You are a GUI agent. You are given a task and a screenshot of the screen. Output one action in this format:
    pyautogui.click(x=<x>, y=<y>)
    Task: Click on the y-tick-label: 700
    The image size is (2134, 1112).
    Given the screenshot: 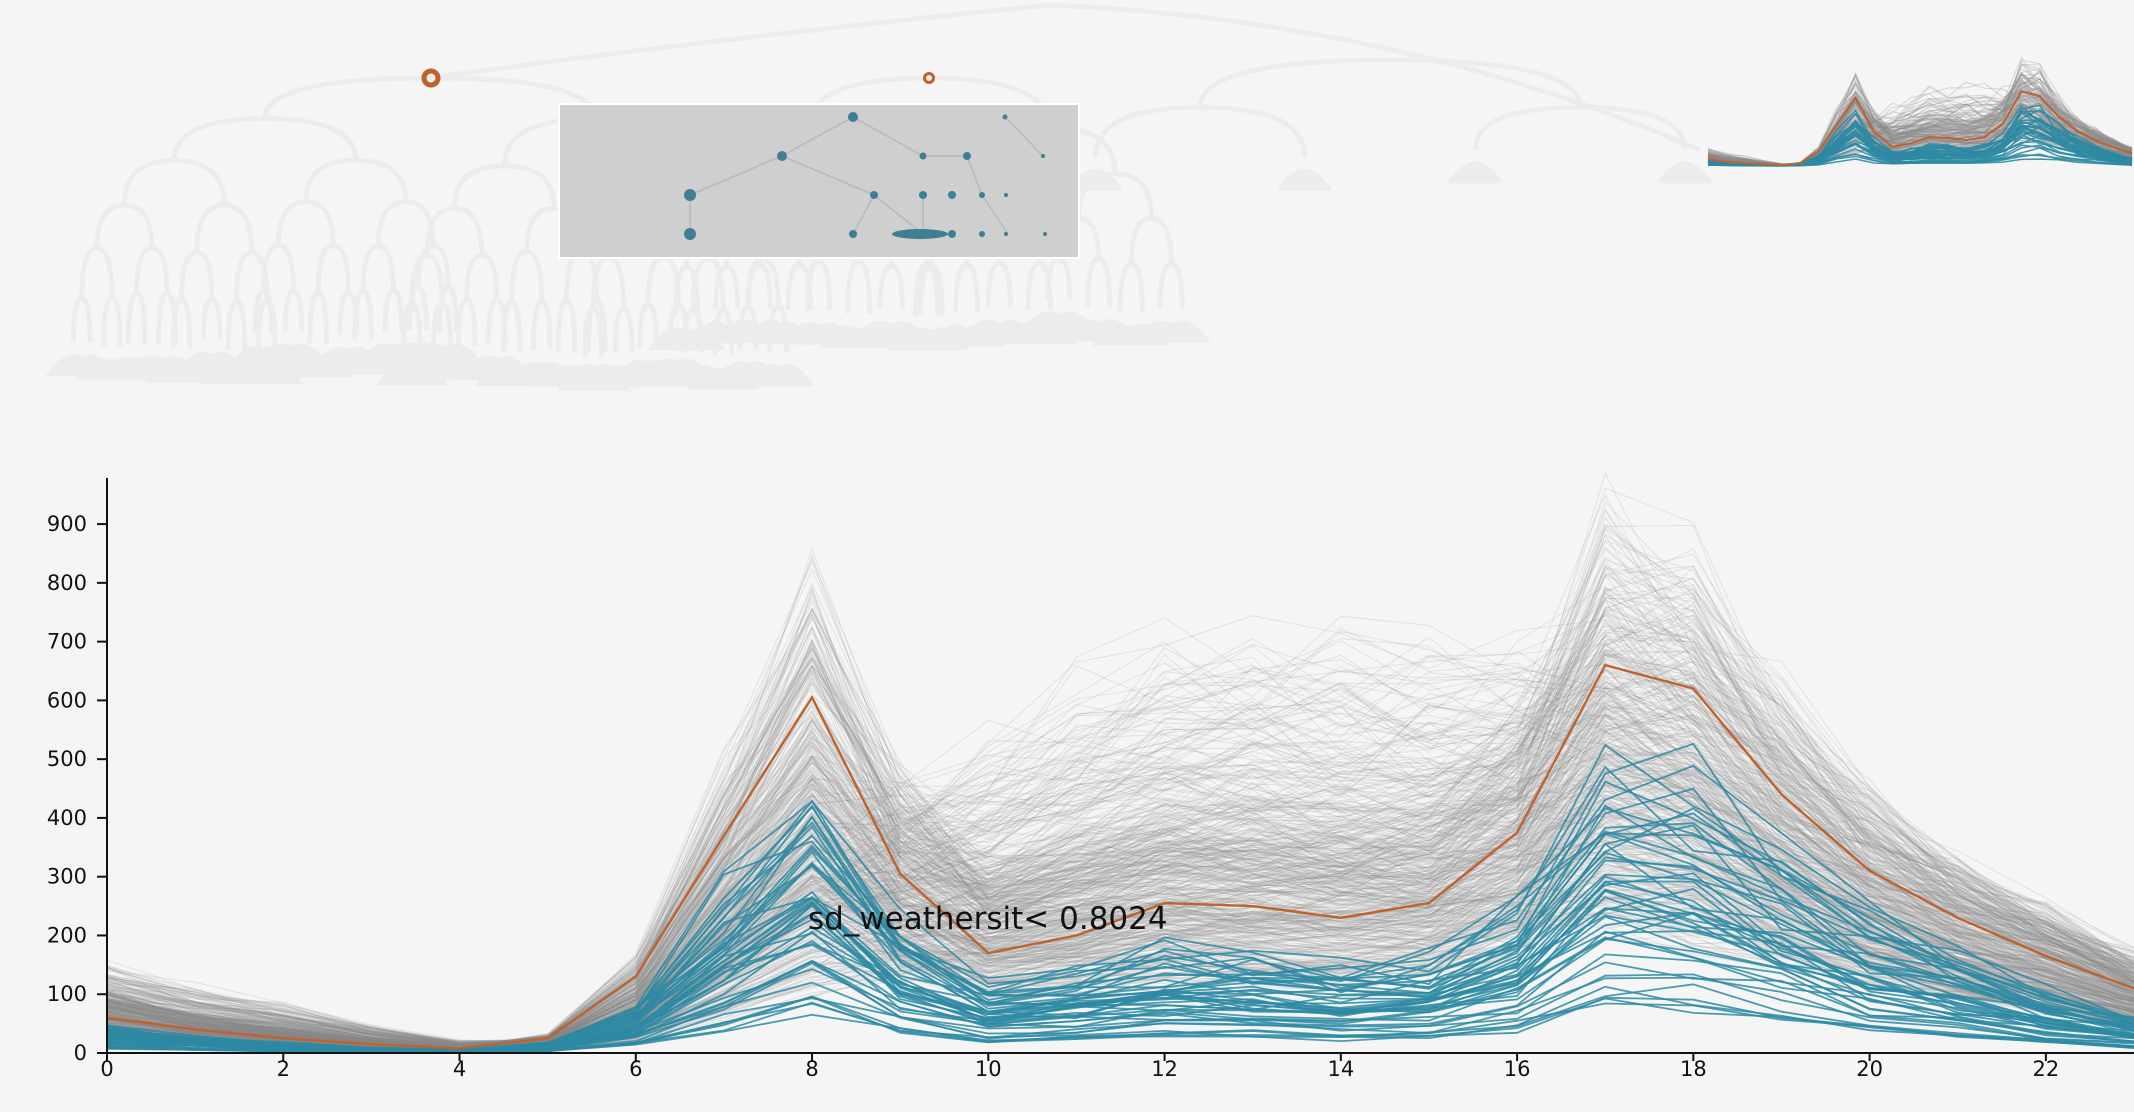 What is the action you would take?
    pyautogui.click(x=67, y=642)
    